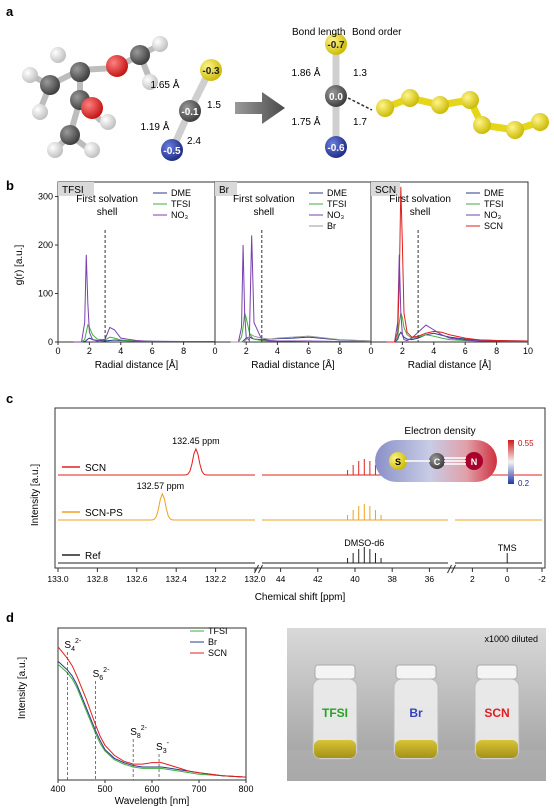  What do you see at coordinates (493, 226) in the screenshot?
I see `legend-label: SCN` at bounding box center [493, 226].